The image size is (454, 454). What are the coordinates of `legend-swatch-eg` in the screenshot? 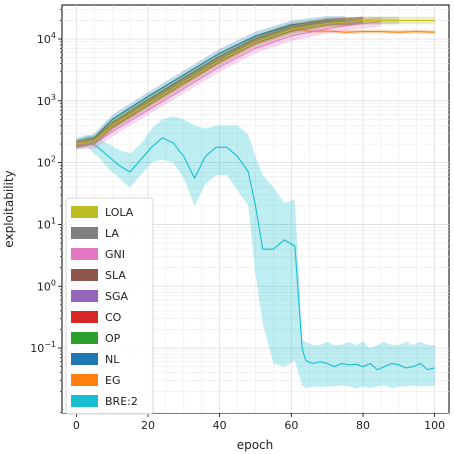 It's located at (84, 380).